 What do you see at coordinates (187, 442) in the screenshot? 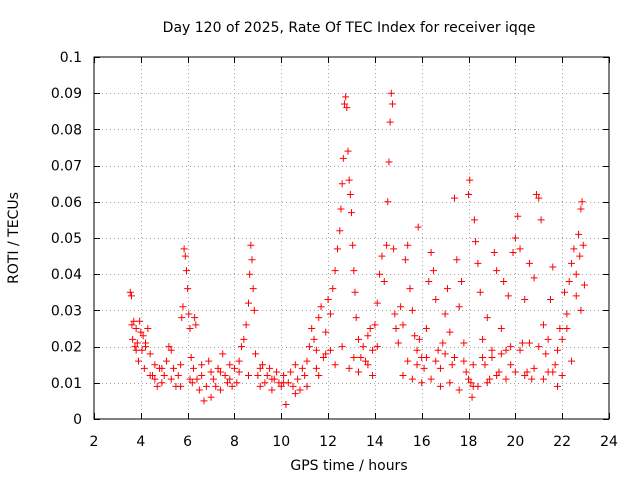
I see `x-tick-label: 6` at bounding box center [187, 442].